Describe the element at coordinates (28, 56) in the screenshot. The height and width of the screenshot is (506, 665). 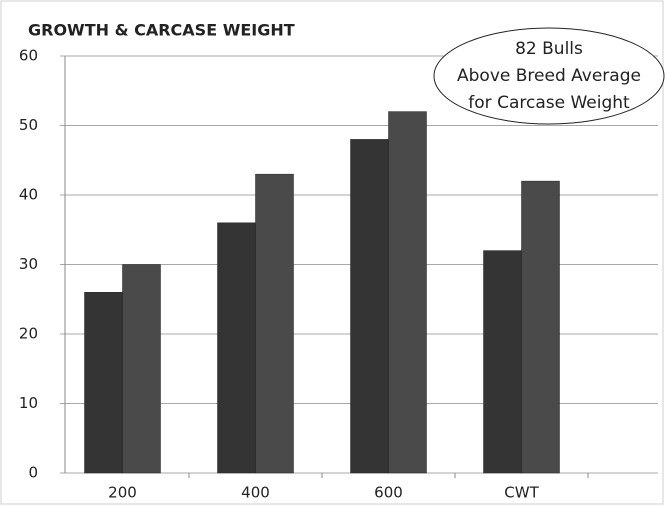
I see `y-tick-label: 60` at that location.